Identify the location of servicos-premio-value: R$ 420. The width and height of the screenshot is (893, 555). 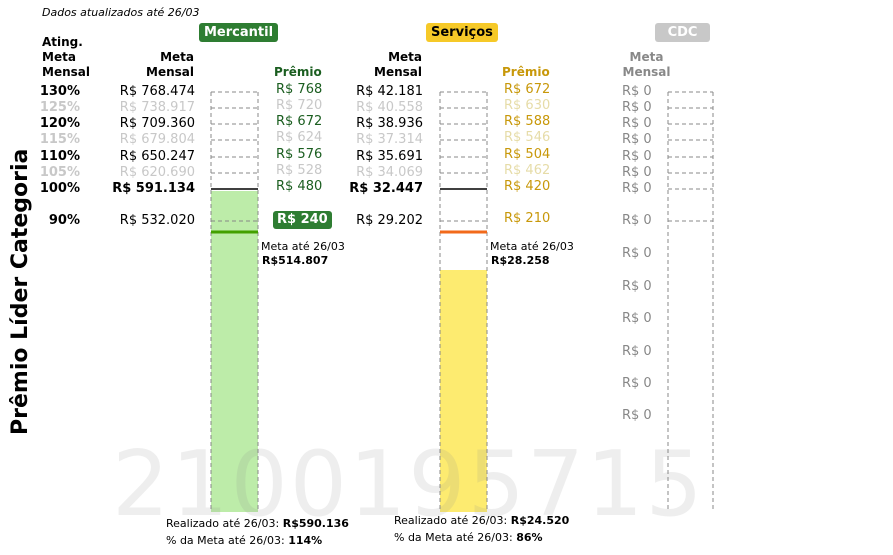
(527, 186).